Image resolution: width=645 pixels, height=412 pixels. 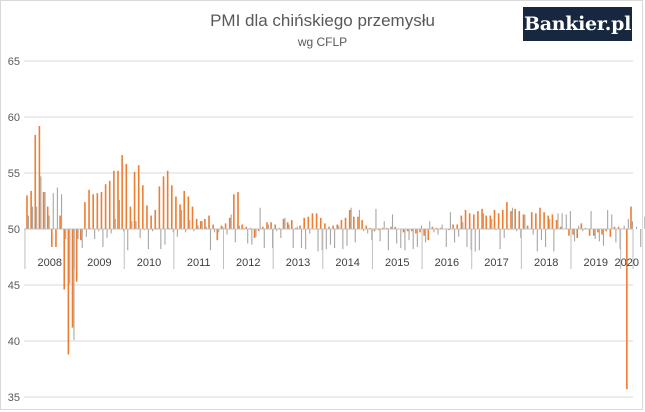 I want to click on year-label: 2009, so click(x=99, y=263).